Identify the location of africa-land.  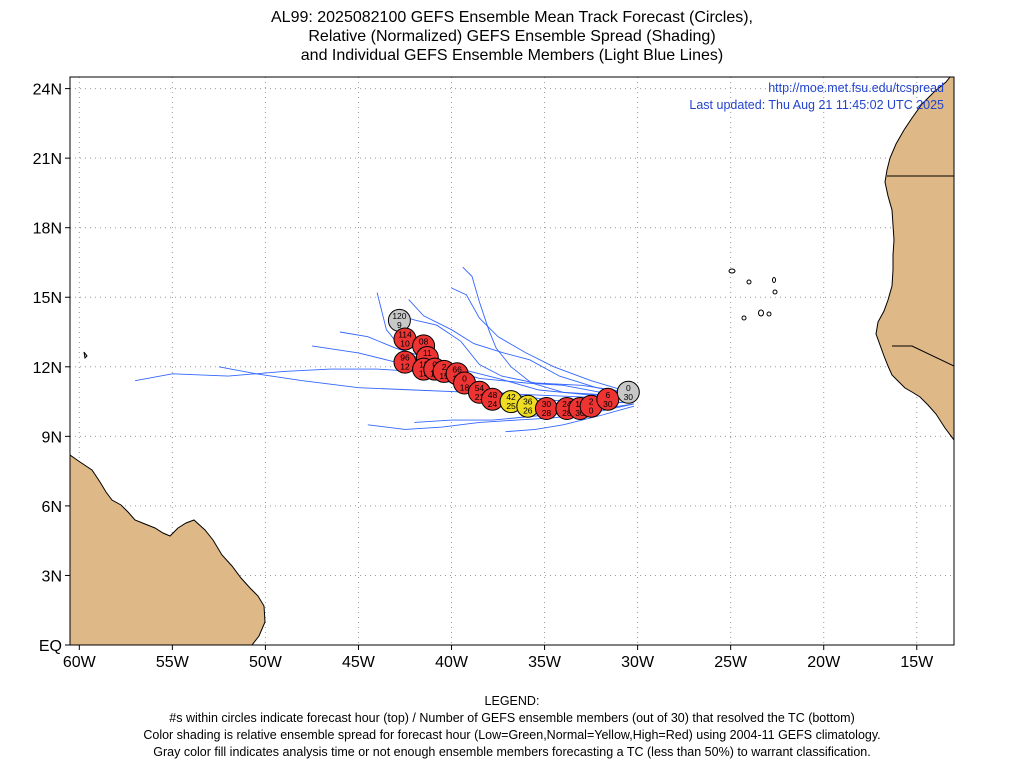
(914, 259).